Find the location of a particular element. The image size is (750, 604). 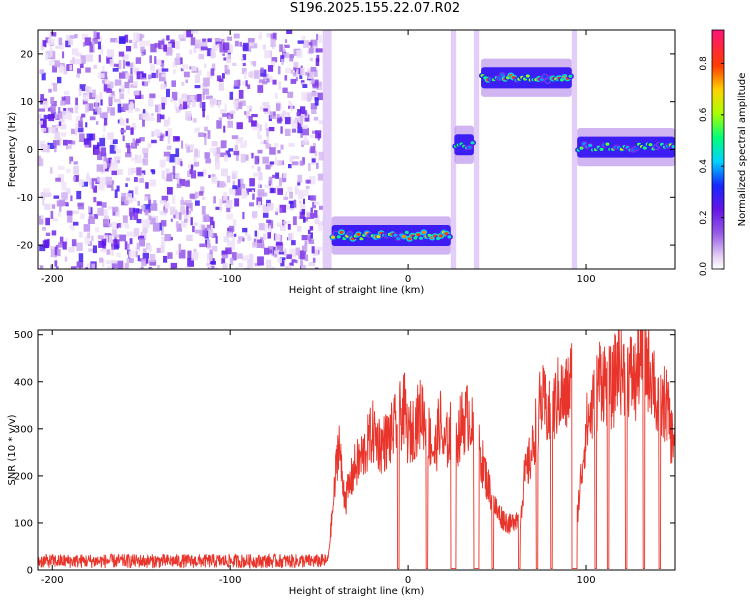

snr-y-tick-label: 300 is located at coordinates (23, 429).